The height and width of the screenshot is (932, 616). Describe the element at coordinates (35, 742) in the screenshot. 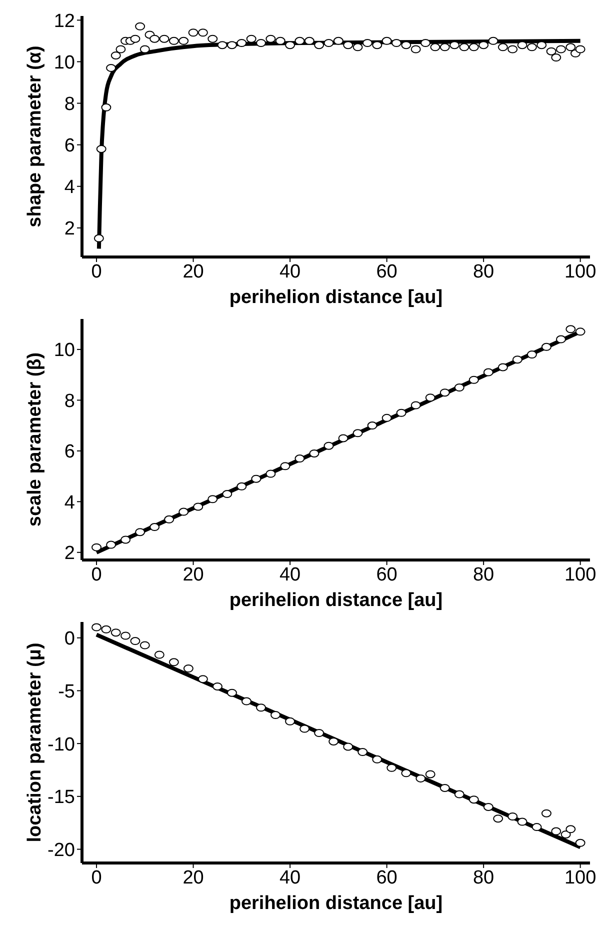

I see `y-axis-title: location parameter (μ)` at that location.